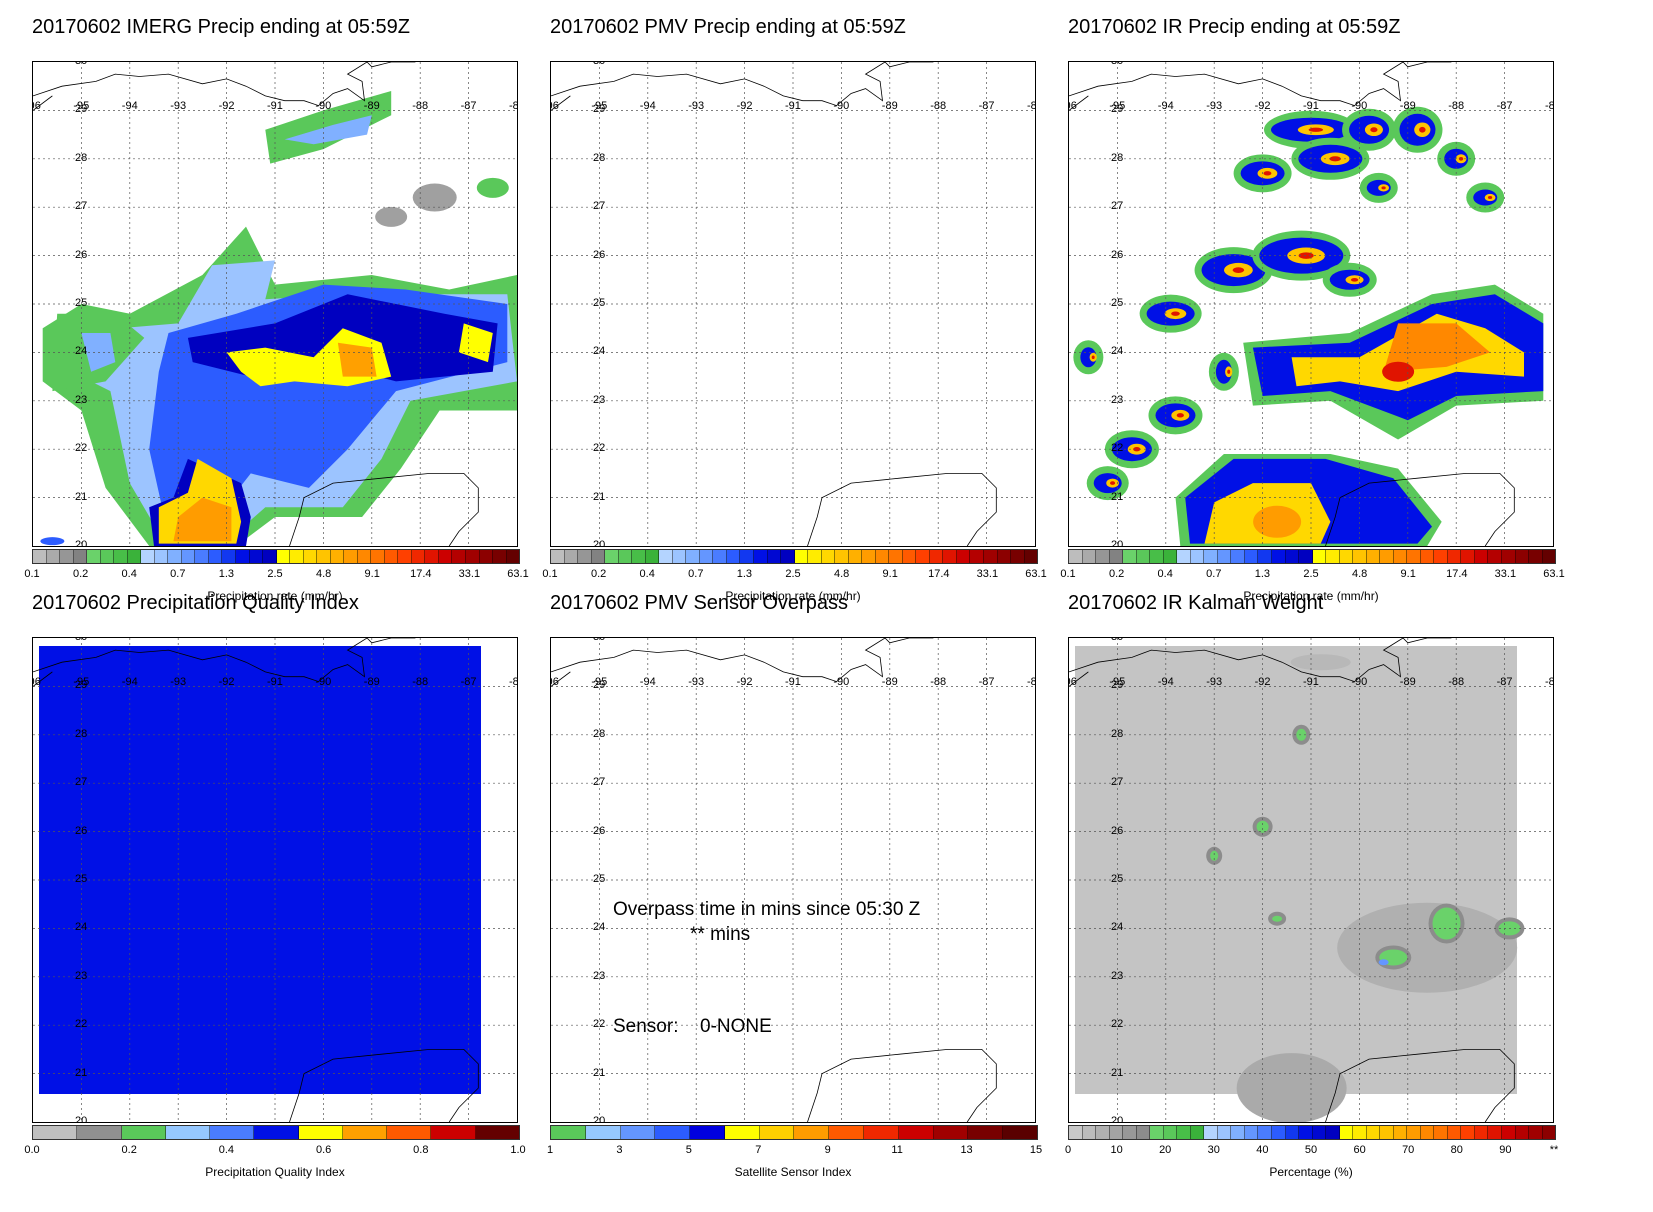 This screenshot has width=1653, height=1212. What do you see at coordinates (793, 574) in the screenshot?
I see `colorbar-tick: 2.5` at bounding box center [793, 574].